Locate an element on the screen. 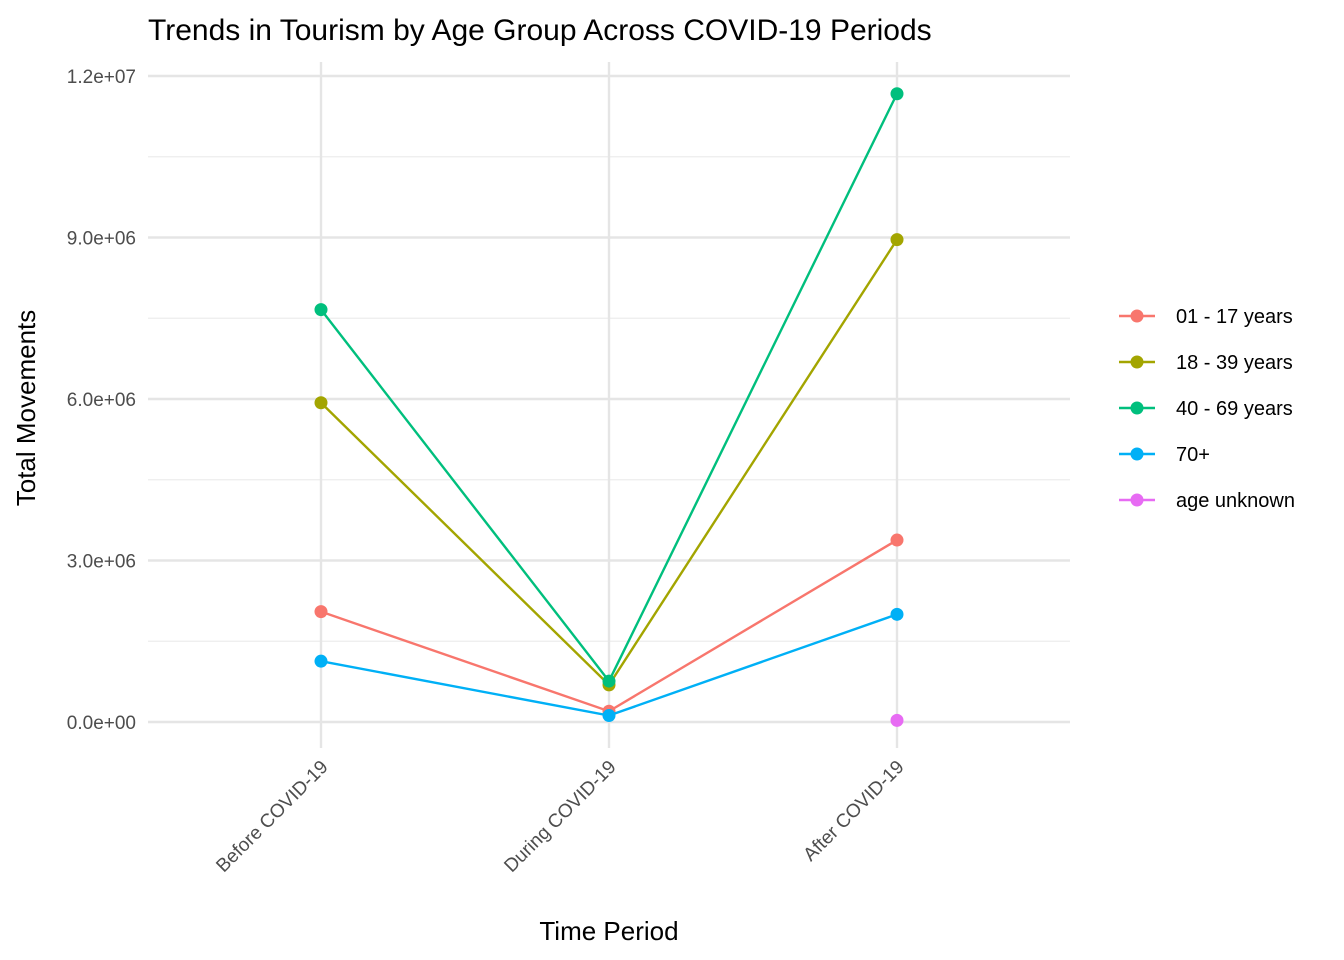 The height and width of the screenshot is (960, 1344). y-axis: 0.0e+00 3.0e+06 6.0e+06 9.0e+06 1.2e+07 is located at coordinates (101, 400).